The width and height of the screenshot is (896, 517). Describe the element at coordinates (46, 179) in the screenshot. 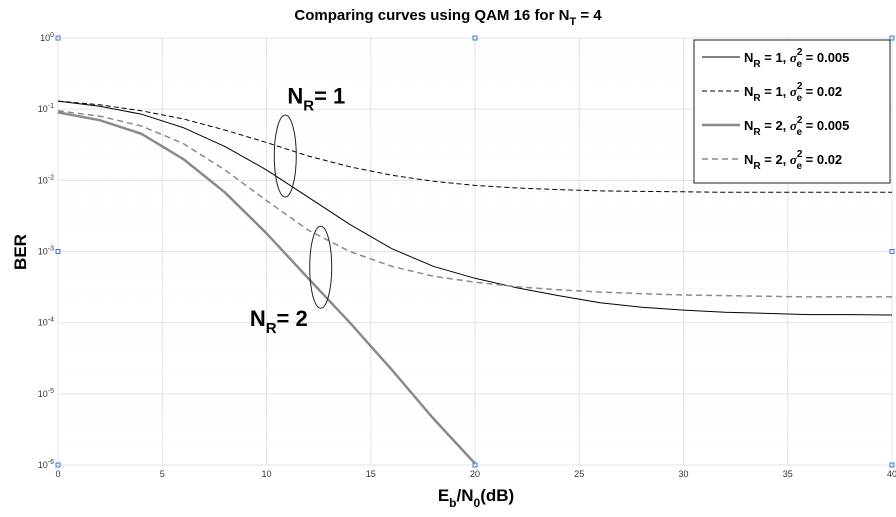

I see `y-tick-label: 10⁻²` at that location.